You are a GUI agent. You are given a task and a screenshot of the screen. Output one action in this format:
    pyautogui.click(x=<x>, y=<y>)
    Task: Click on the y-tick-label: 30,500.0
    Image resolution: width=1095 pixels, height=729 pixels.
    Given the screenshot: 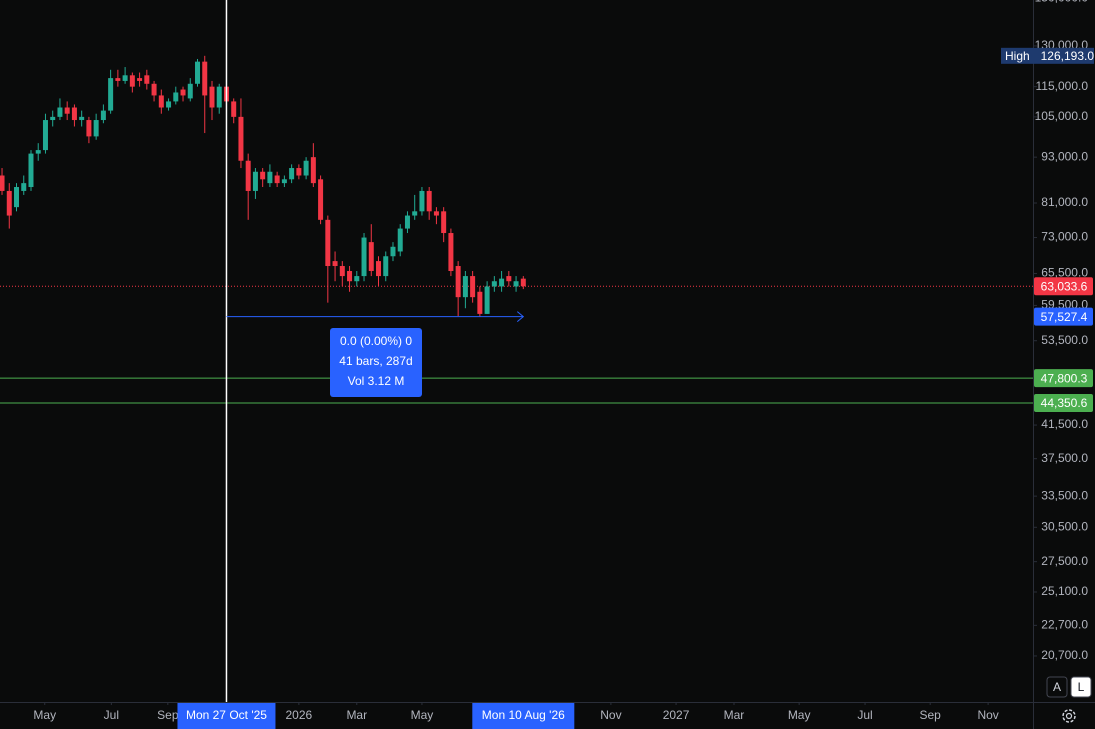 What is the action you would take?
    pyautogui.click(x=1064, y=526)
    